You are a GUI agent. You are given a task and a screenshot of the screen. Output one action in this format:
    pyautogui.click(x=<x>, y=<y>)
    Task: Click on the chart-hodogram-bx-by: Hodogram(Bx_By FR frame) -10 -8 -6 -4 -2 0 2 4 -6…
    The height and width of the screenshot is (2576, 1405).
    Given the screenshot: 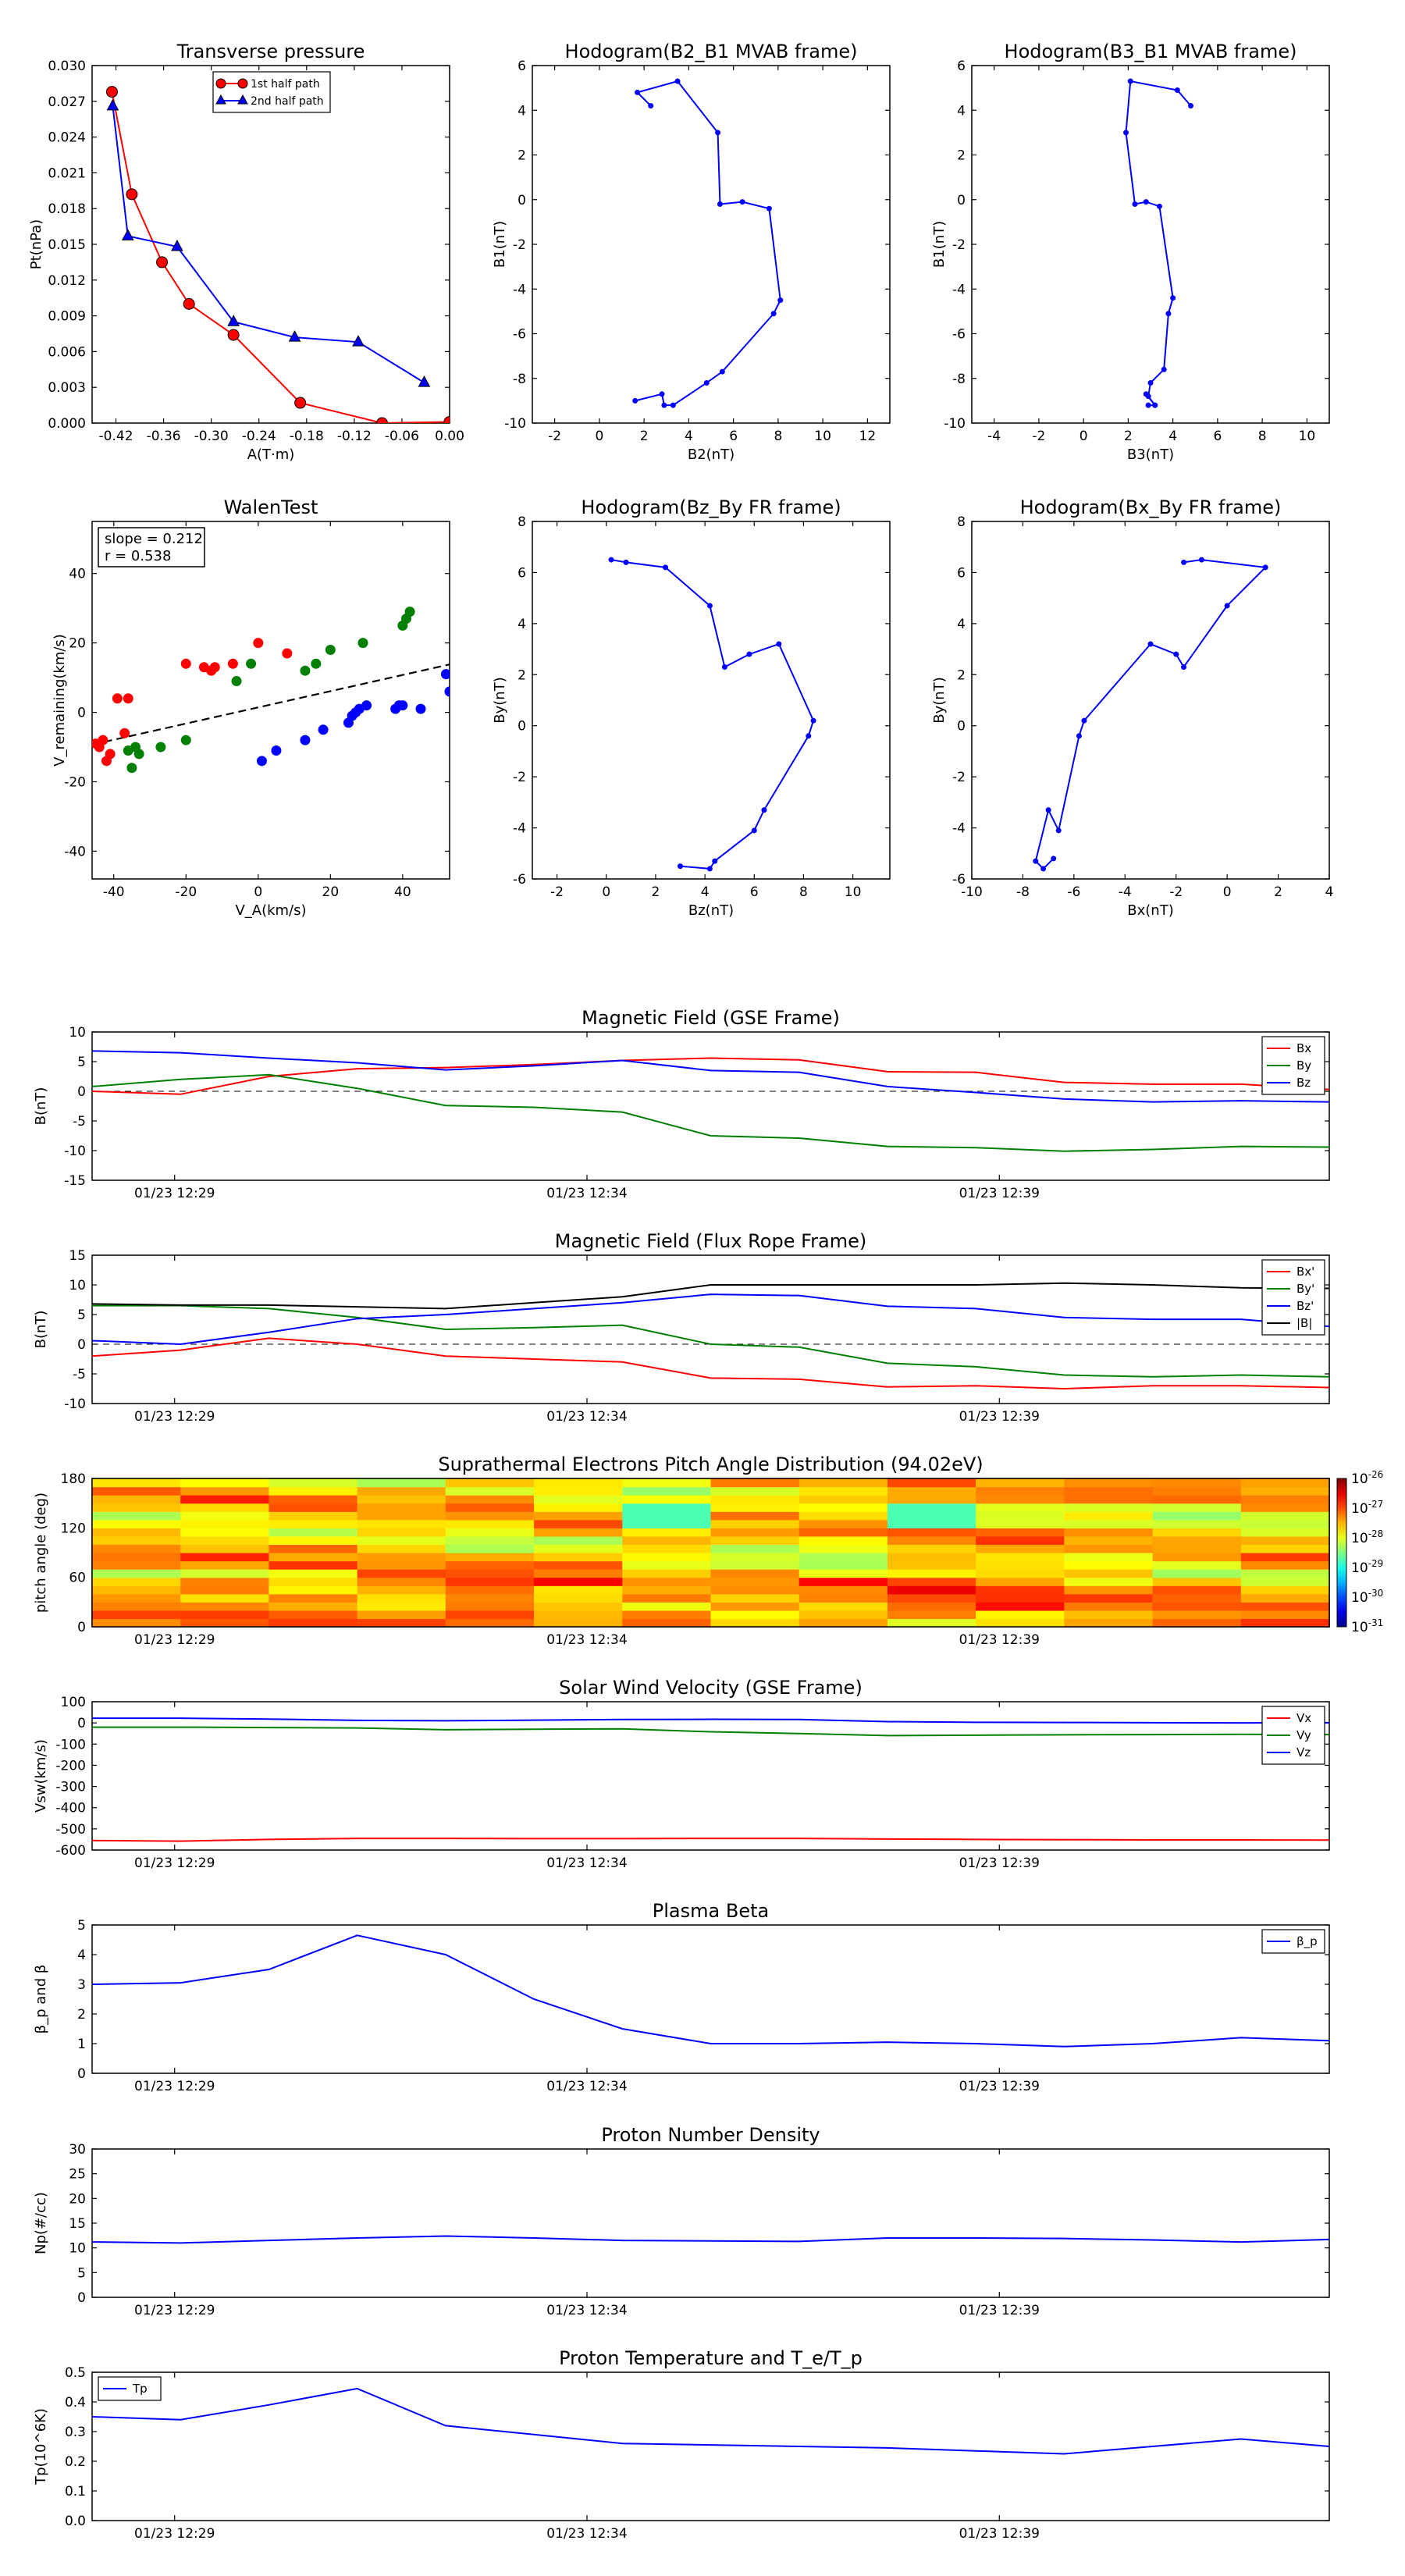 What is the action you would take?
    pyautogui.click(x=1132, y=707)
    